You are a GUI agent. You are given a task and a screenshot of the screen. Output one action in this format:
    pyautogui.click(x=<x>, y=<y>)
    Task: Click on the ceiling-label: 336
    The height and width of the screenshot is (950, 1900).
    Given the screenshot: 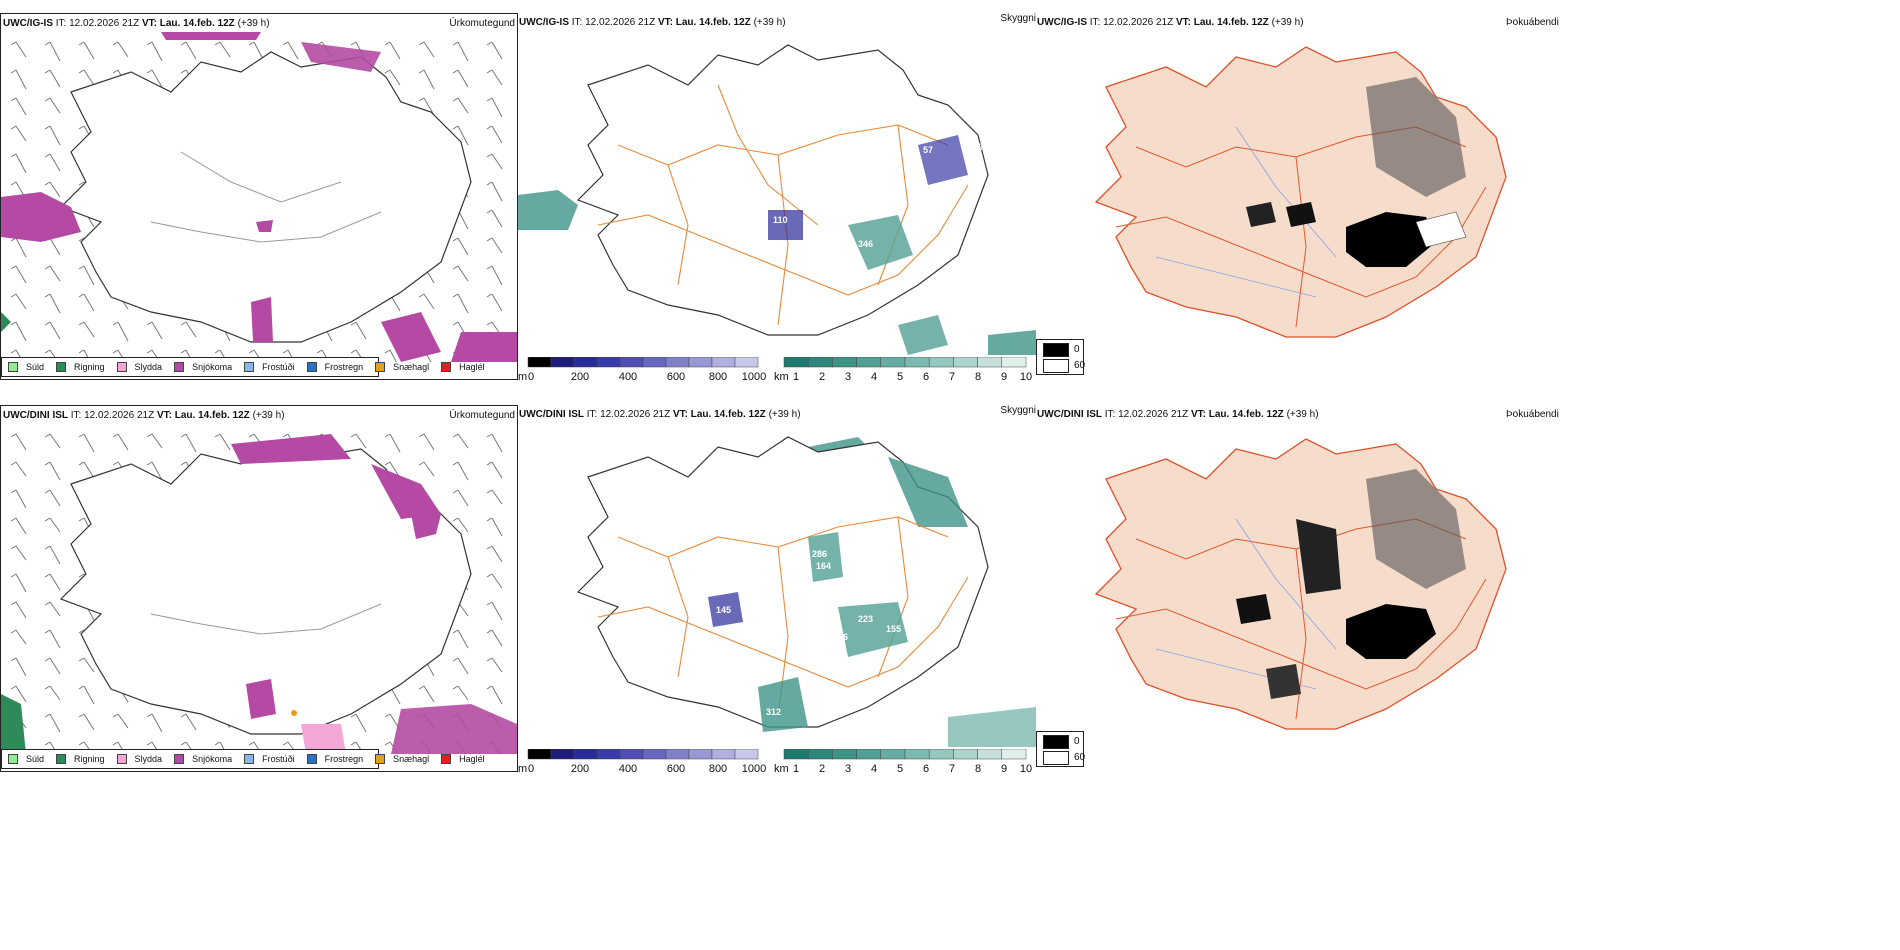 What is the action you would take?
    pyautogui.click(x=840, y=637)
    